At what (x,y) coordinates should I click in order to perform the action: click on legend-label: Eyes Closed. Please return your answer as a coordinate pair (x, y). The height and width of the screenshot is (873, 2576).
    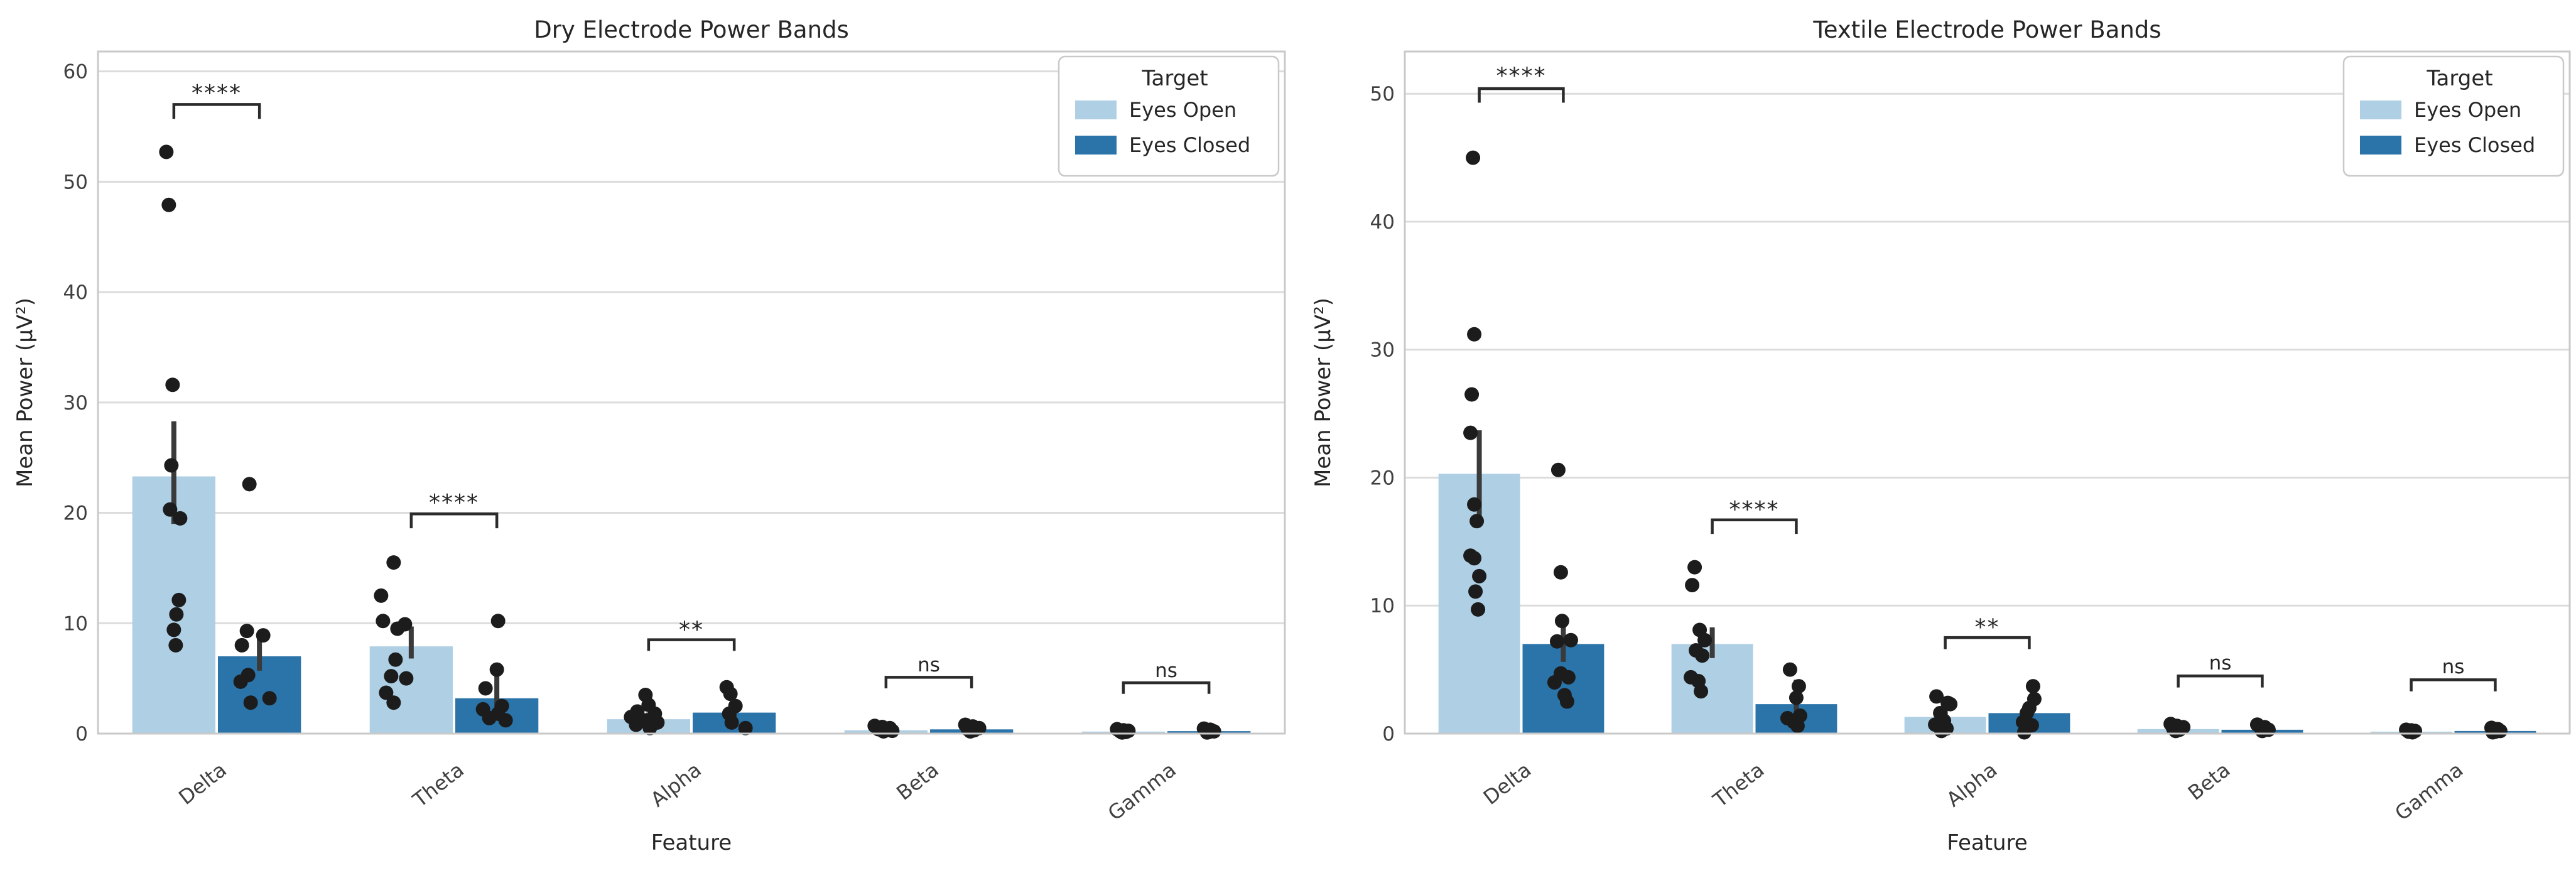
    Looking at the image, I should click on (1189, 145).